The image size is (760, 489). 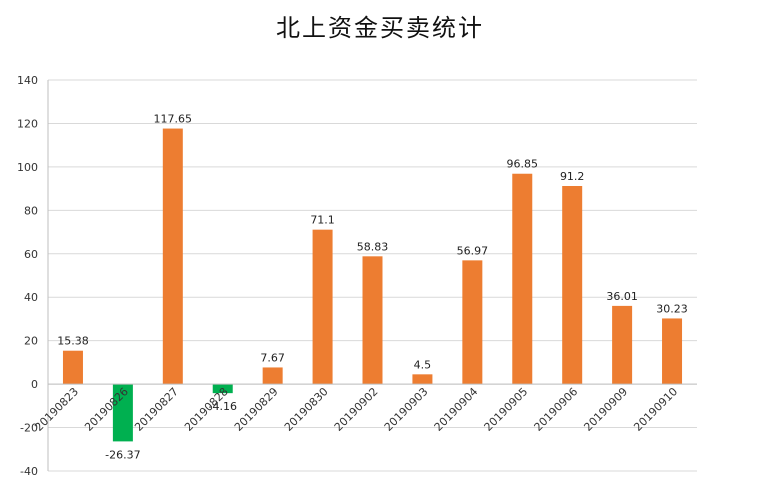 What do you see at coordinates (173, 119) in the screenshot?
I see `data-label: 117.65` at bounding box center [173, 119].